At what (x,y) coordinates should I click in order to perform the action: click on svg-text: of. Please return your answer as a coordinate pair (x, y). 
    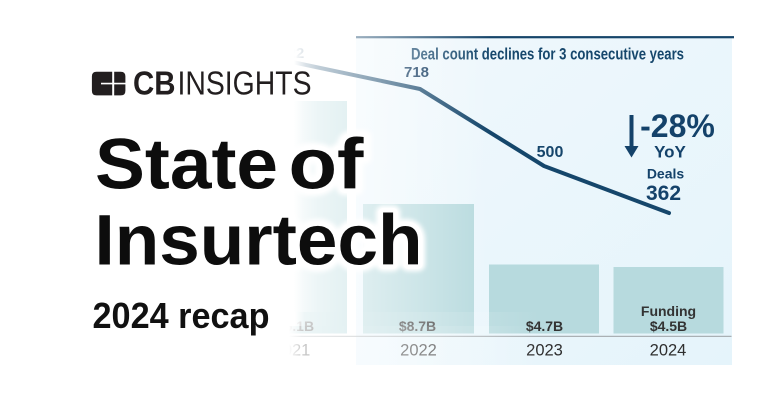
    Looking at the image, I should click on (326, 164).